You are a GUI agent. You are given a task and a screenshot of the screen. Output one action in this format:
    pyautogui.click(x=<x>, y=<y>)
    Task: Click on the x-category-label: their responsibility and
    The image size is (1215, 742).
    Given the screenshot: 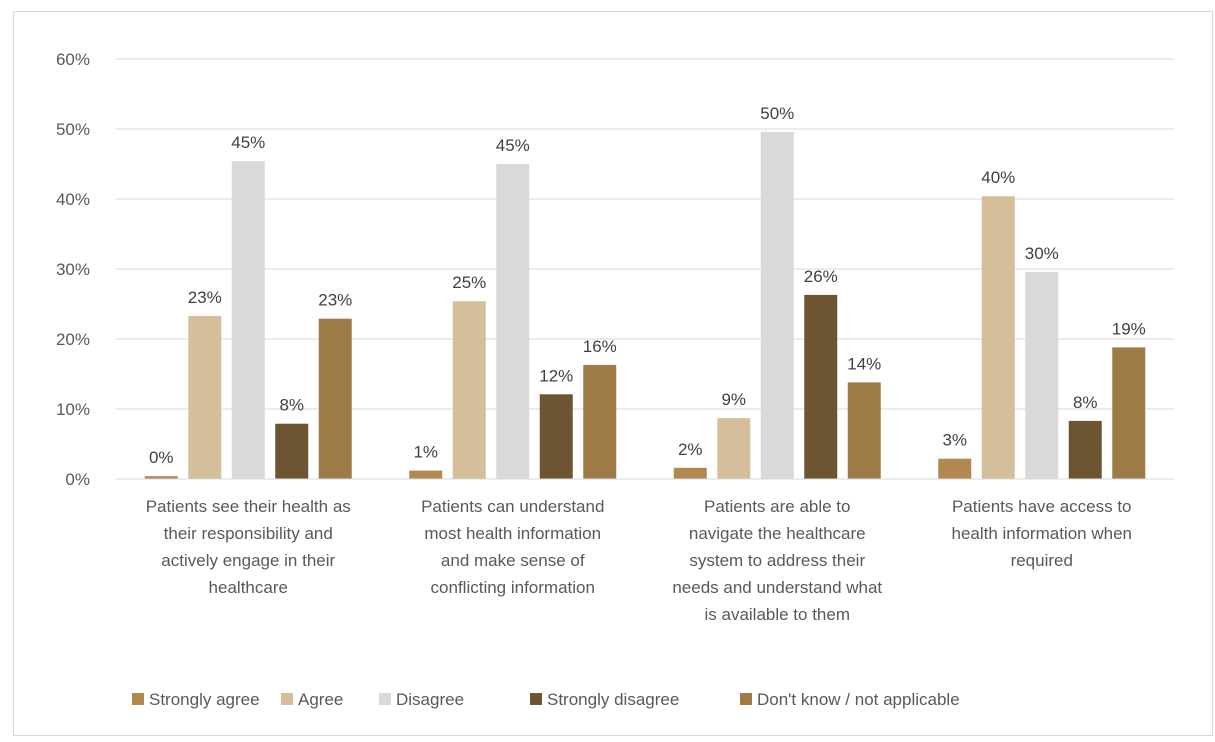 What is the action you would take?
    pyautogui.click(x=248, y=533)
    